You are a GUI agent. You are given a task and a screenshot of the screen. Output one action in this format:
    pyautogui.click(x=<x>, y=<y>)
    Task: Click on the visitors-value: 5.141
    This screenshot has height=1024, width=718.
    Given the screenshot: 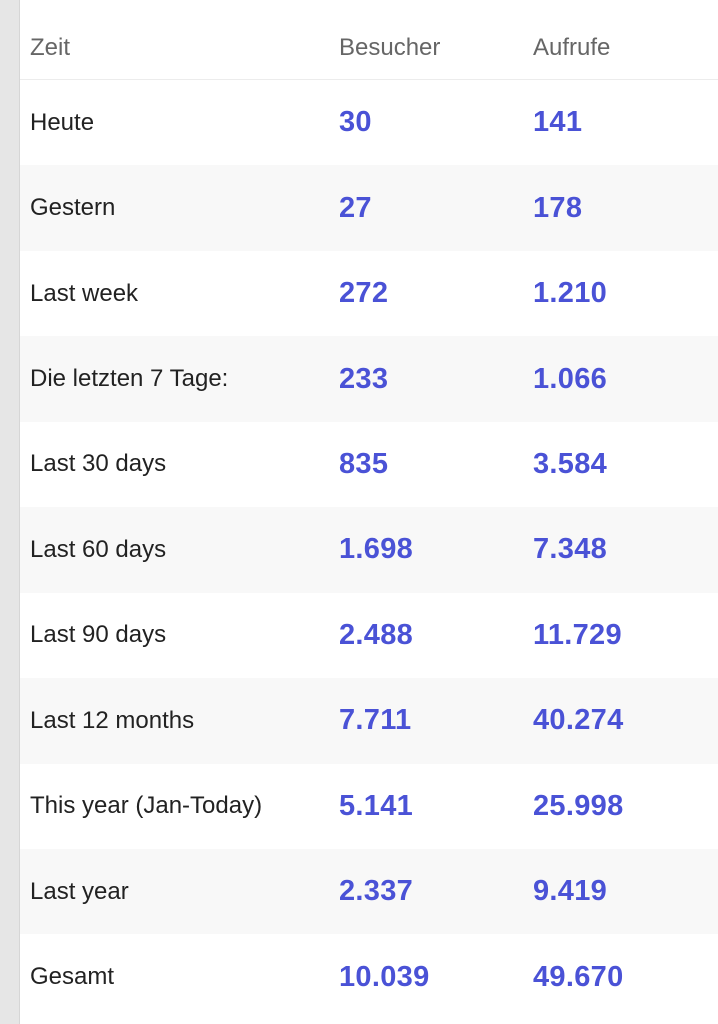 What is the action you would take?
    pyautogui.click(x=376, y=805)
    